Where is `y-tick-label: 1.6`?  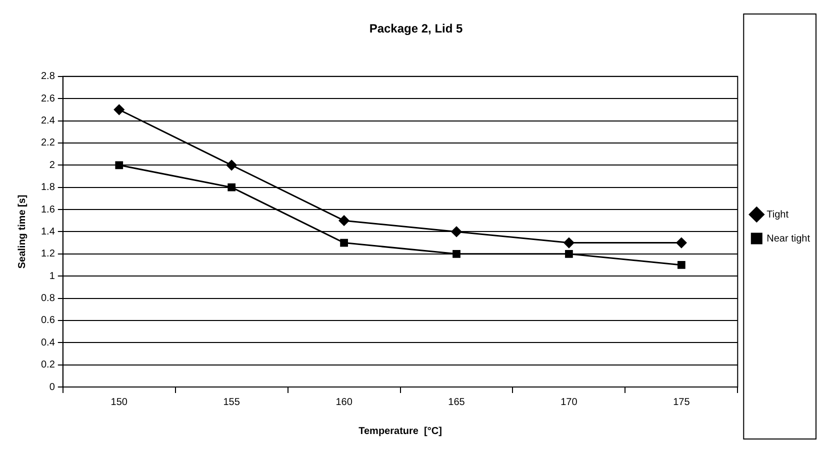 y-tick-label: 1.6 is located at coordinates (48, 210).